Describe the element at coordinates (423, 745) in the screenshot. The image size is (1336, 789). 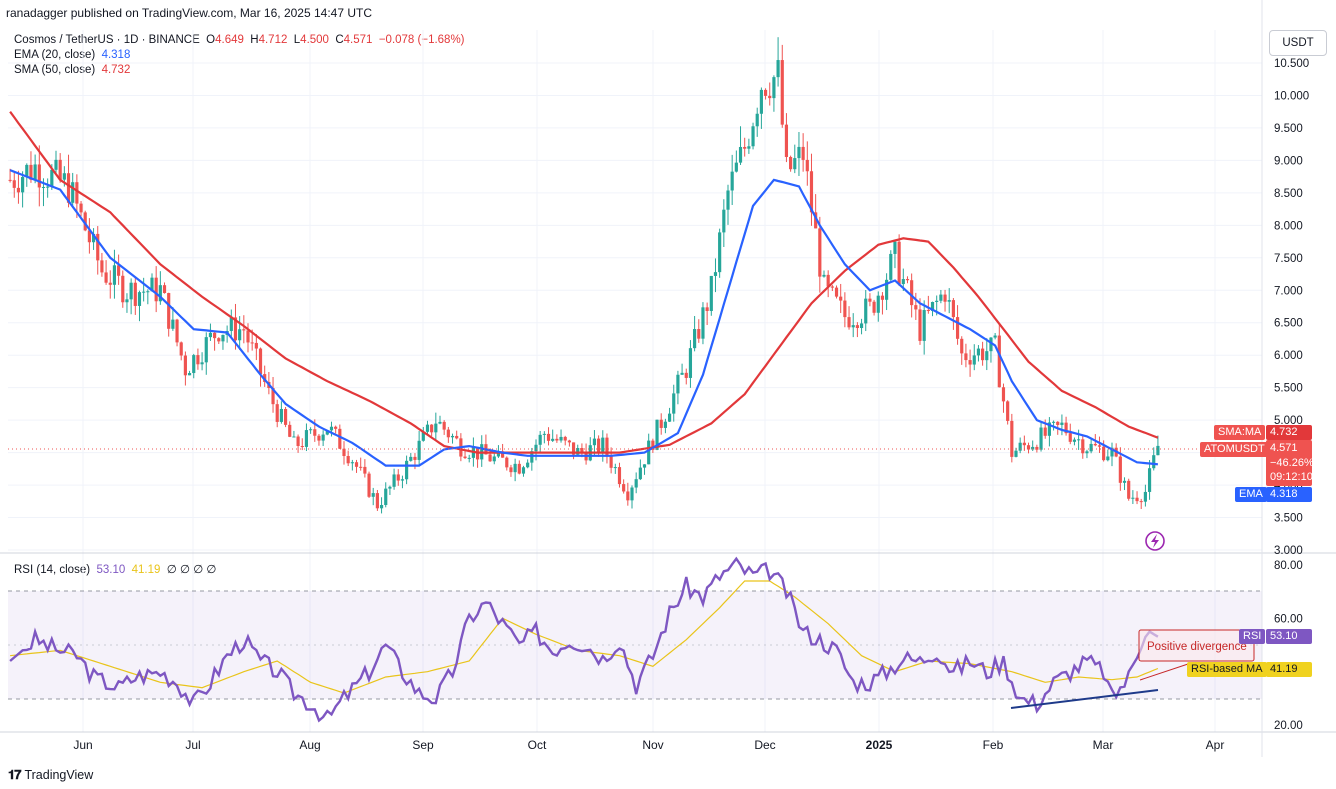
I see `time-tick-label: Sep` at that location.